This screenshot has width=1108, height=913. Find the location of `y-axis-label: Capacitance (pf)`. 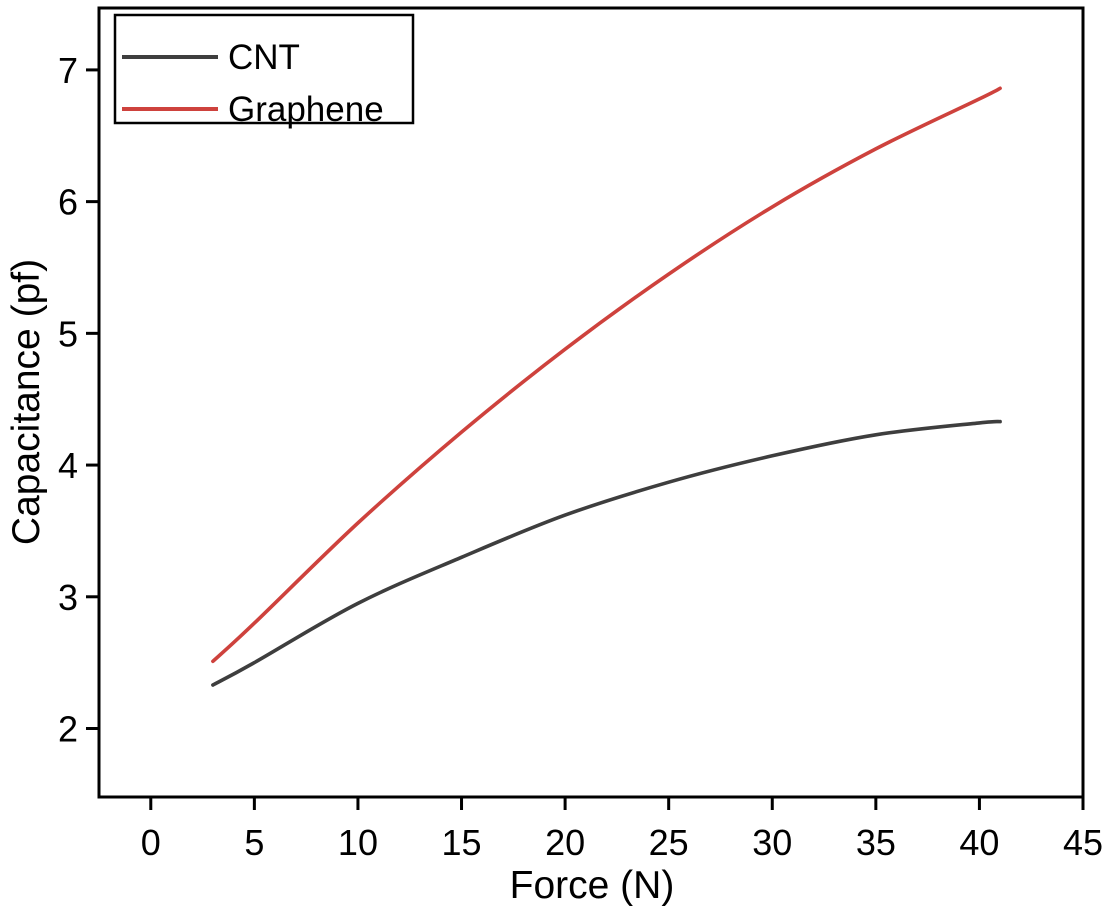

y-axis-label: Capacitance (pf) is located at coordinates (26, 402).